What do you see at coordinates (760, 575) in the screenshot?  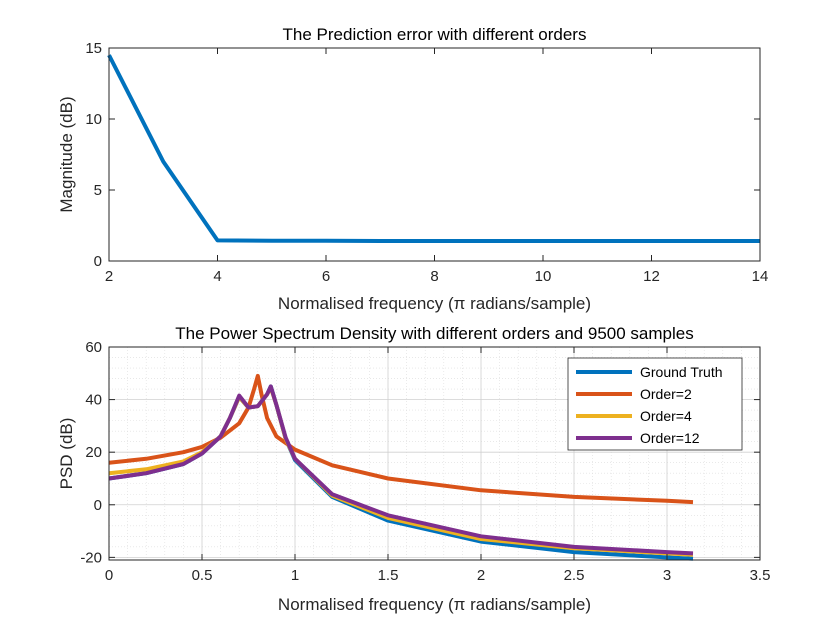 I see `x-tick-label: 3.5` at bounding box center [760, 575].